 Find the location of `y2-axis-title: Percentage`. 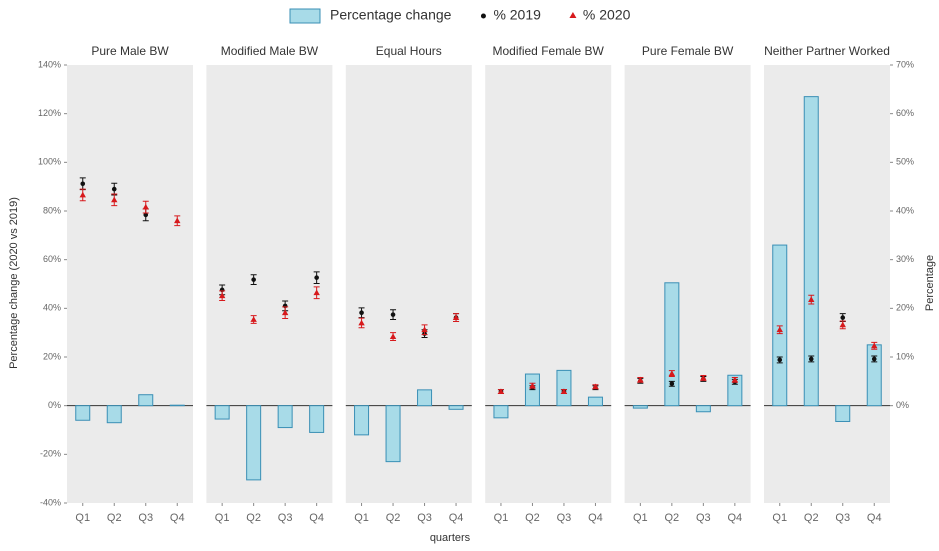

y2-axis-title: Percentage is located at coordinates (930, 283).